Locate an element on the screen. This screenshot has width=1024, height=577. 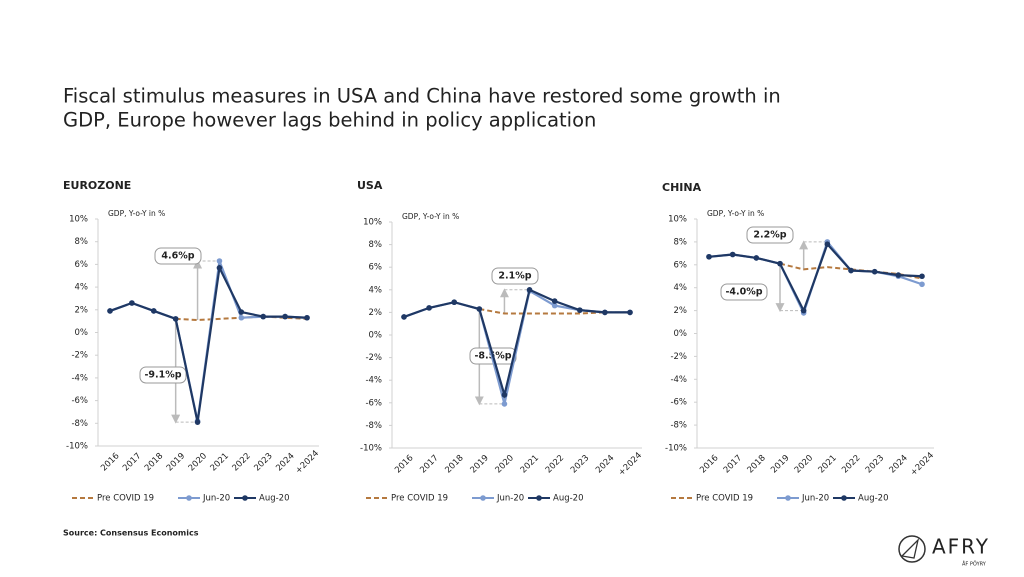
logo-icon is located at coordinates (910, 548).